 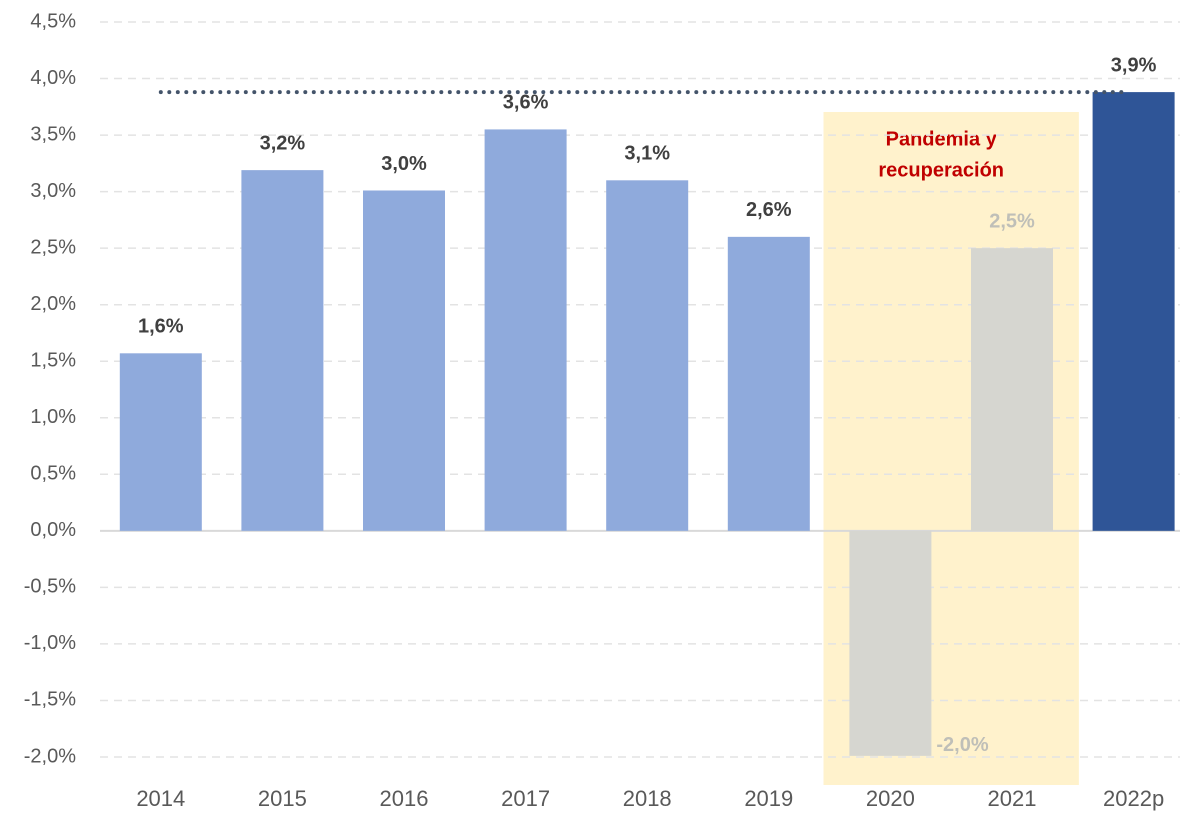 What do you see at coordinates (769, 210) in the screenshot?
I see `value-label: 2,6%` at bounding box center [769, 210].